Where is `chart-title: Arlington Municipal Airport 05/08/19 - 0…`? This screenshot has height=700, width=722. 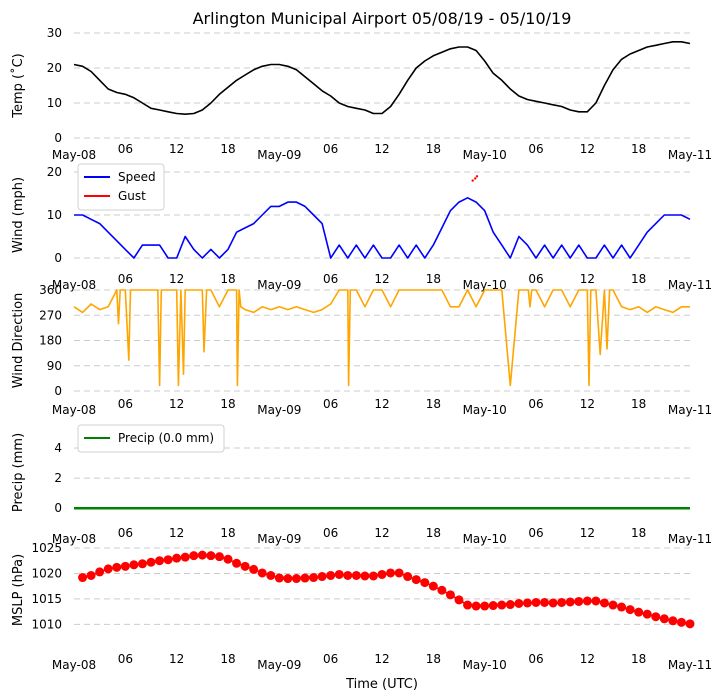
chart-title: Arlington Municipal Airport 05/08/19 - 0… is located at coordinates (382, 18).